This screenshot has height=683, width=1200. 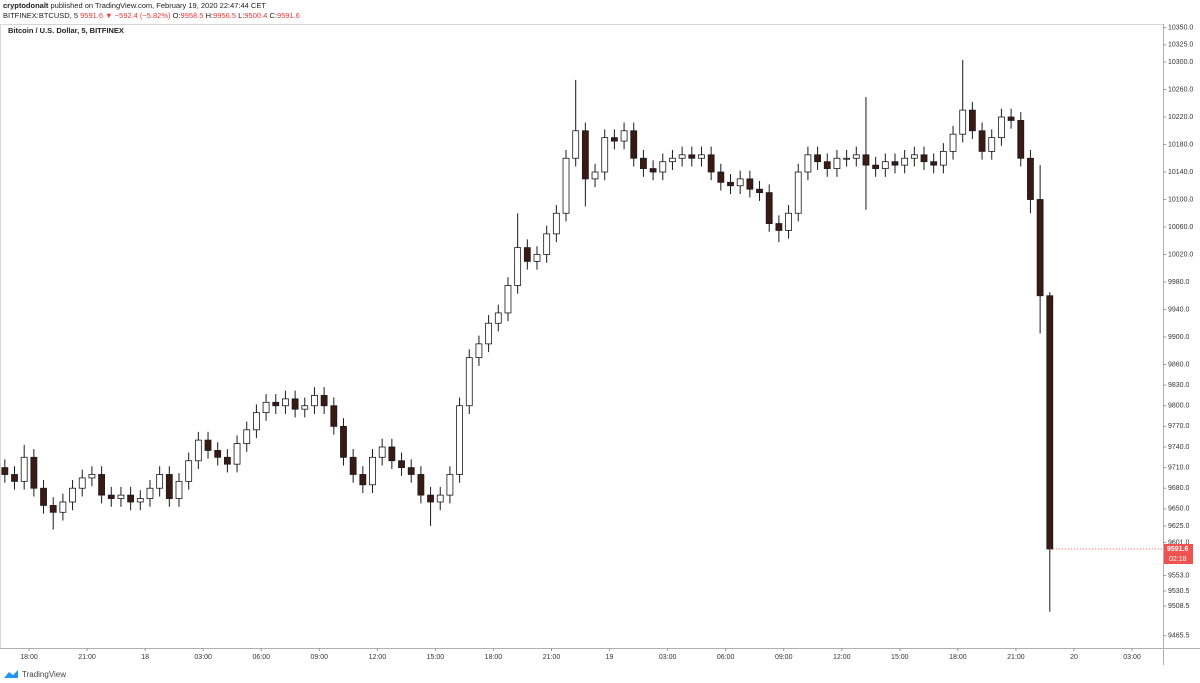 What do you see at coordinates (1179, 406) in the screenshot?
I see `y-tick-label: 9800.0` at bounding box center [1179, 406].